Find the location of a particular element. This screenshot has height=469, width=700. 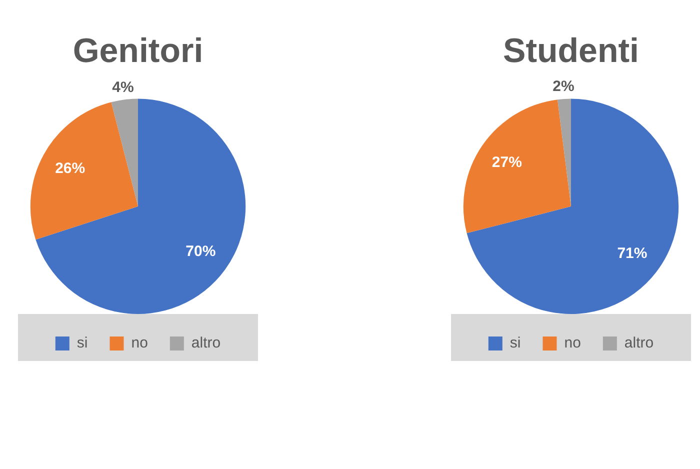

chart-title: Studenti is located at coordinates (571, 51).